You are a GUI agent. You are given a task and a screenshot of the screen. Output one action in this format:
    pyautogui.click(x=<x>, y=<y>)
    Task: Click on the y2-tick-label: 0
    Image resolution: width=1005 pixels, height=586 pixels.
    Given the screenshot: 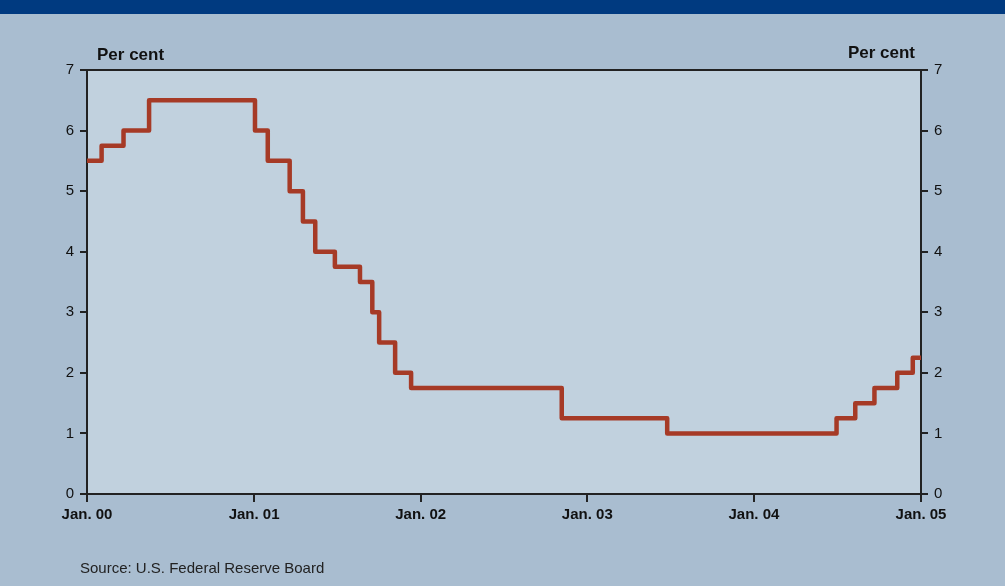 What is the action you would take?
    pyautogui.click(x=938, y=493)
    